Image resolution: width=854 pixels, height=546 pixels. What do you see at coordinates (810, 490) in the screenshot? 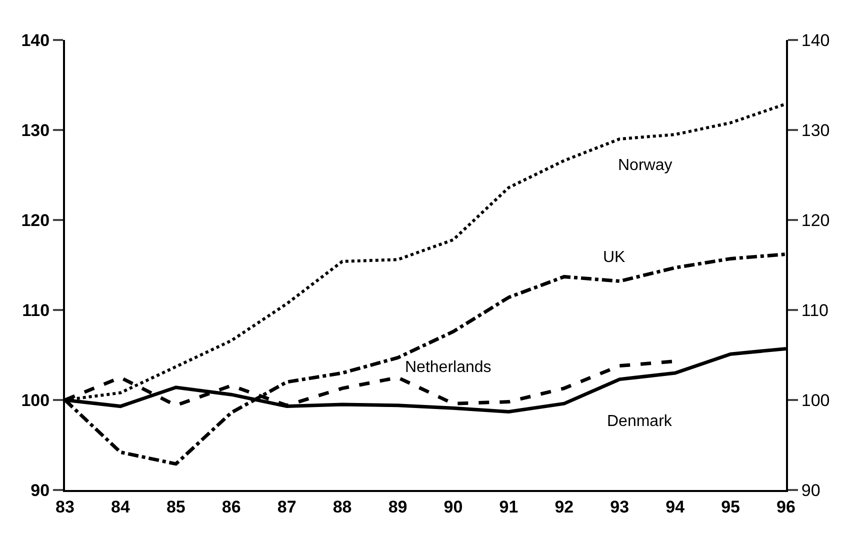
I see `y2-tick-label: 90` at bounding box center [810, 490].